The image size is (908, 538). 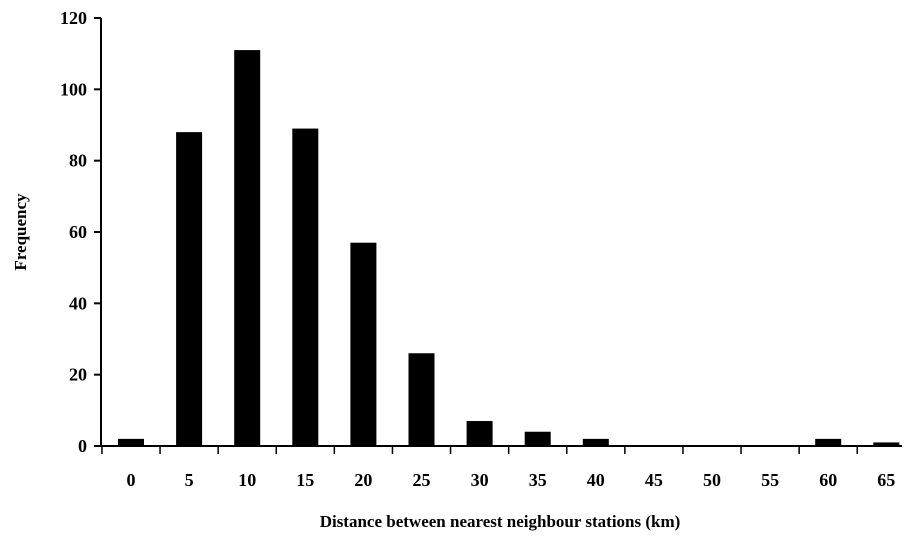 I want to click on y-tick-label: 0, so click(x=82, y=446).